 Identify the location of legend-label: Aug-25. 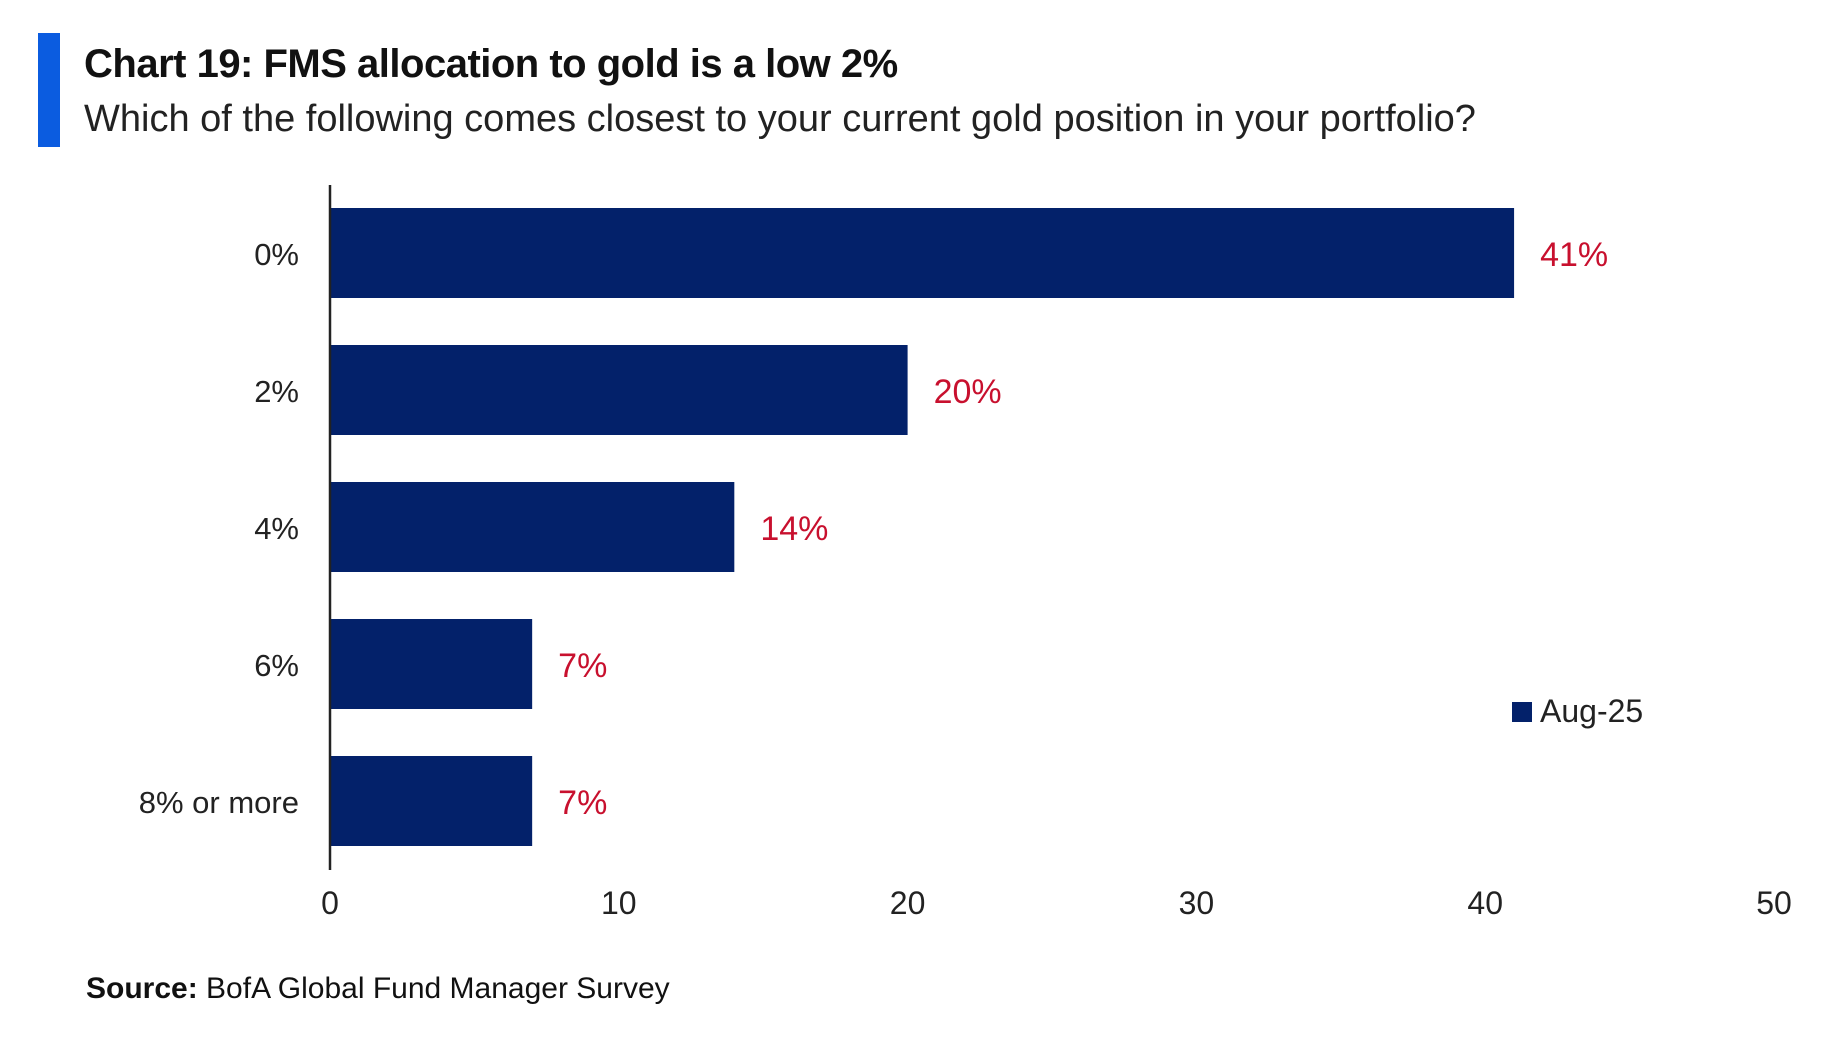
(1591, 711).